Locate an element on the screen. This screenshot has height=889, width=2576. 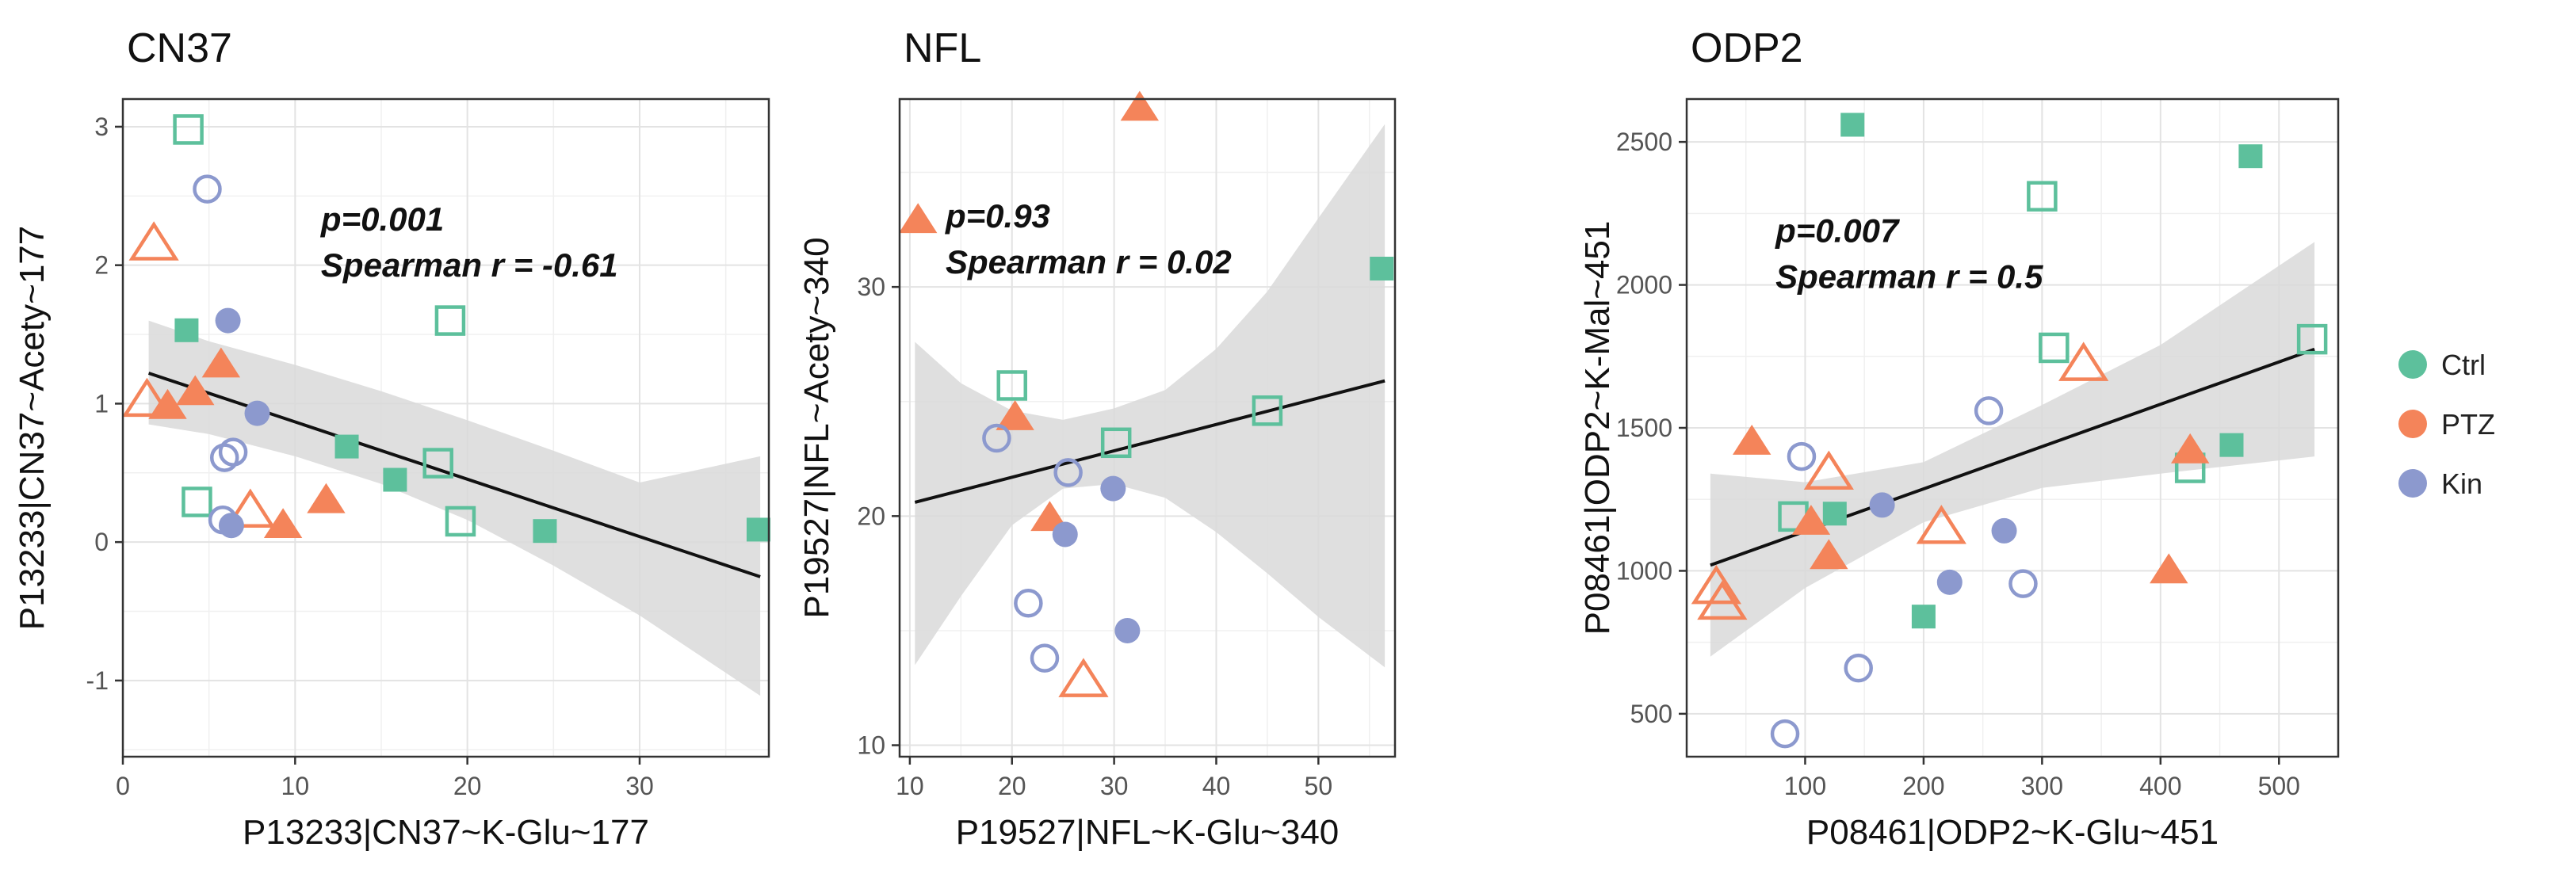
legend-key-ctrl is located at coordinates (2412, 364).